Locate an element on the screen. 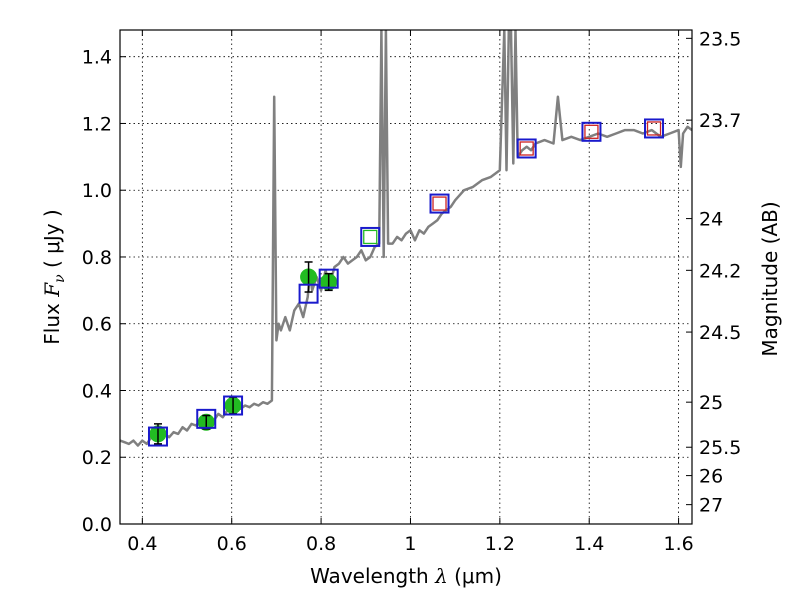 The image size is (800, 600). x-tick-label: 1.6 is located at coordinates (678, 544).